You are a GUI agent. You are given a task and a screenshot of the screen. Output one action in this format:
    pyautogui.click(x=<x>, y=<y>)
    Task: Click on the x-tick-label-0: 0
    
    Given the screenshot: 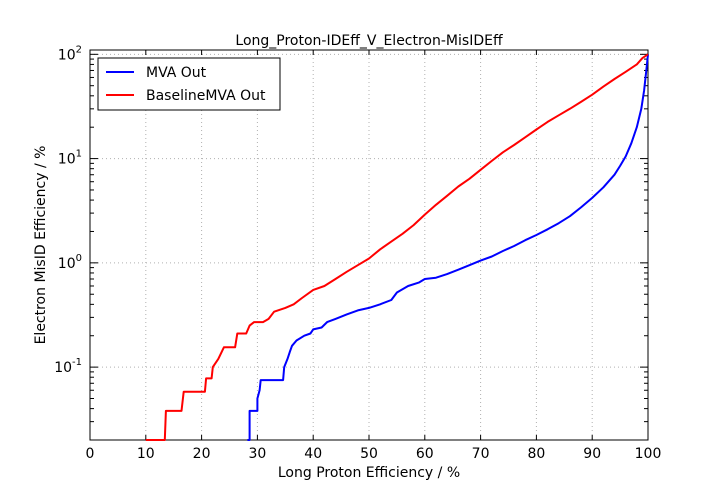 What is the action you would take?
    pyautogui.click(x=90, y=454)
    